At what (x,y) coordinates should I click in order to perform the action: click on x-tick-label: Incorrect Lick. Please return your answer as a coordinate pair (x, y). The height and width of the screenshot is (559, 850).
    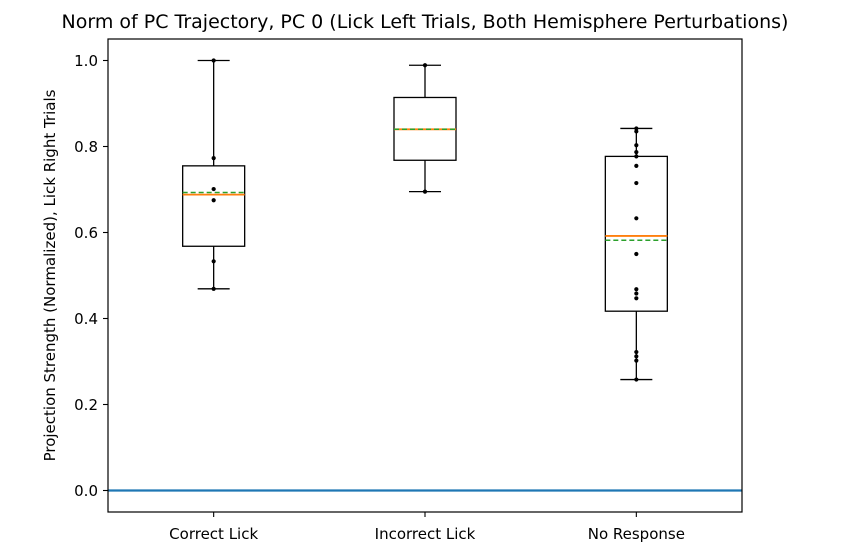
    Looking at the image, I should click on (425, 534).